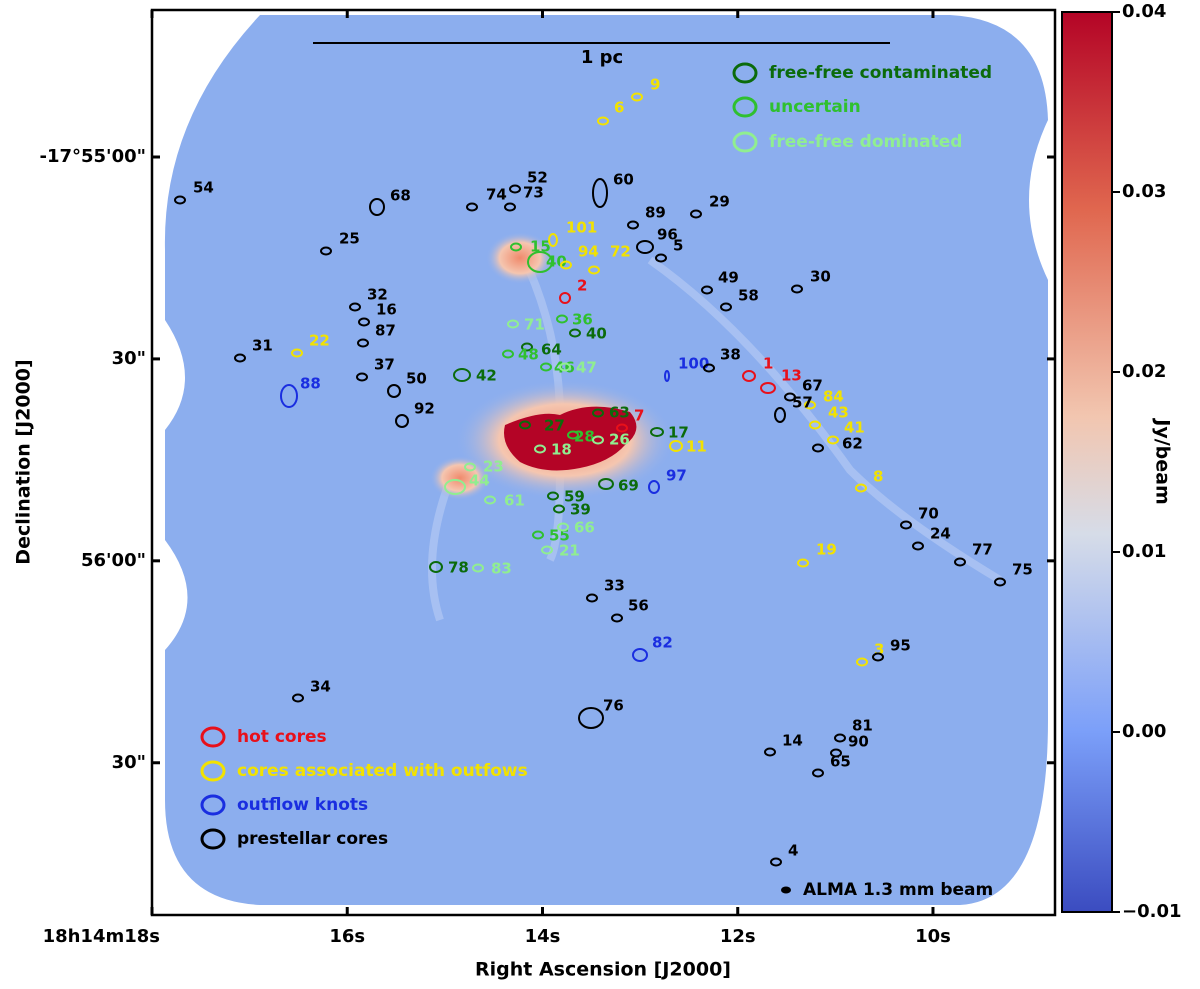 The width and height of the screenshot is (1200, 989). I want to click on core-label: 52, so click(537, 178).